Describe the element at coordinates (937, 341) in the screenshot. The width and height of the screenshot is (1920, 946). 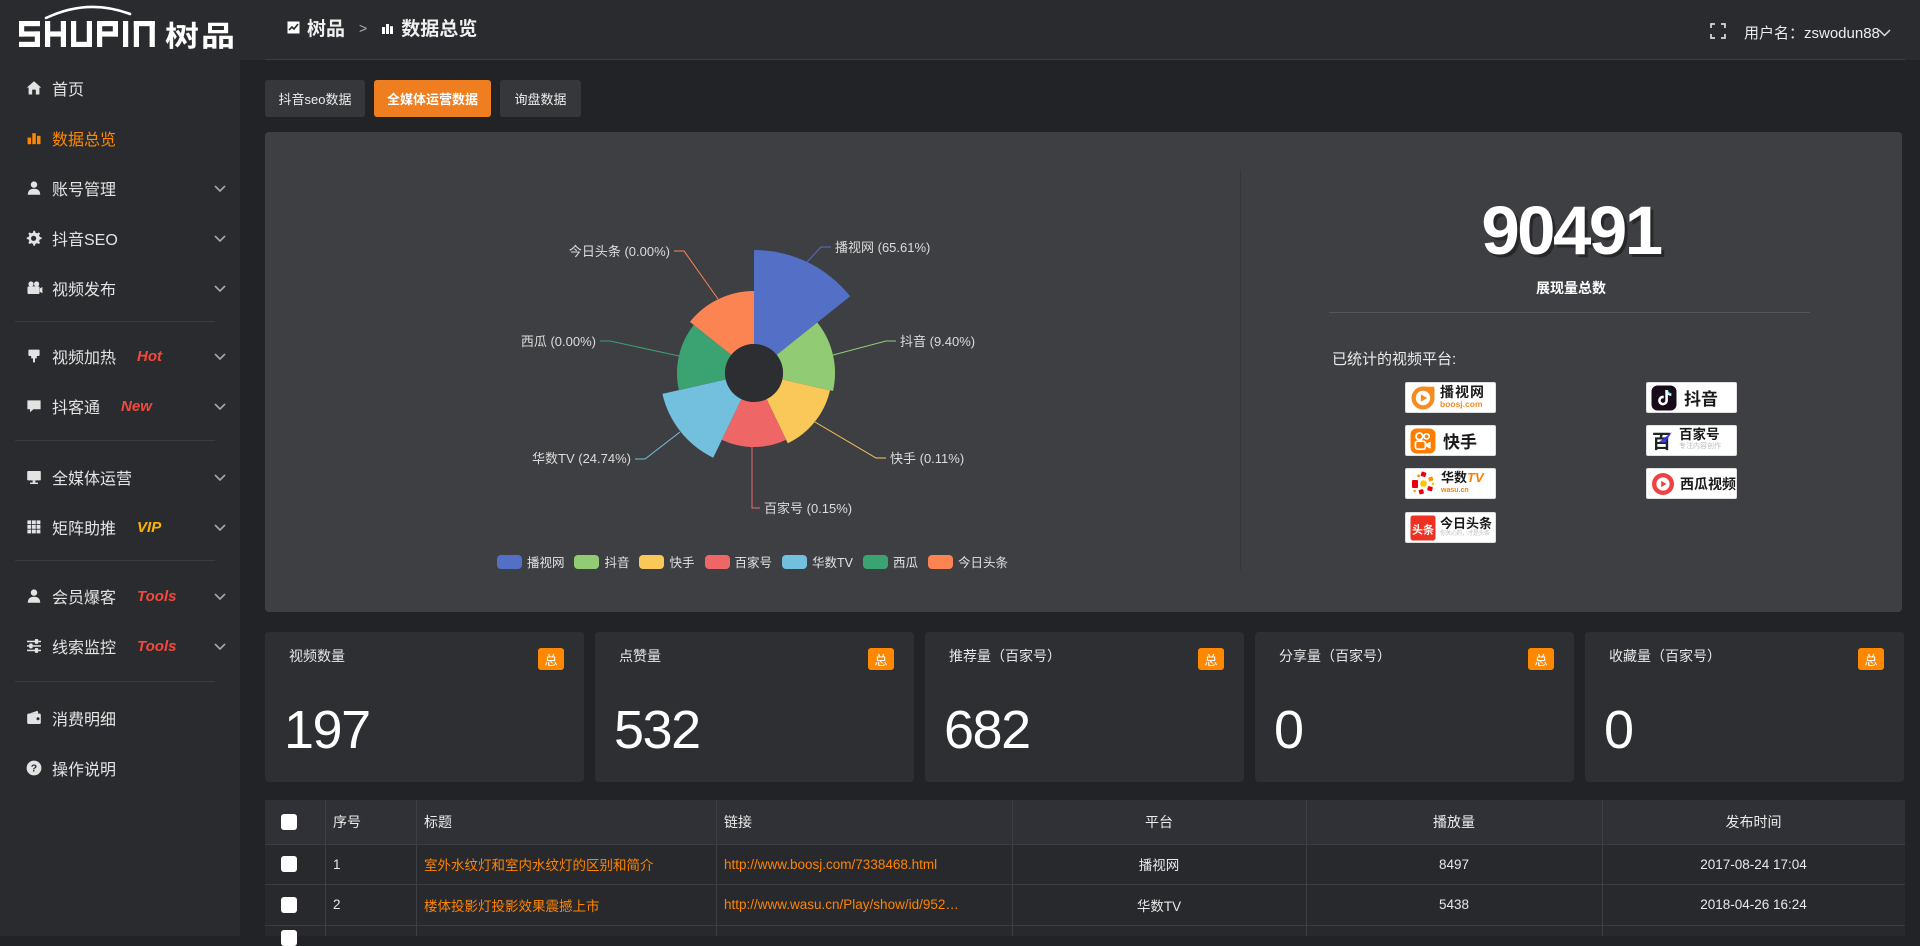
I see `svg-text: 抖音 (9.40%)` at that location.